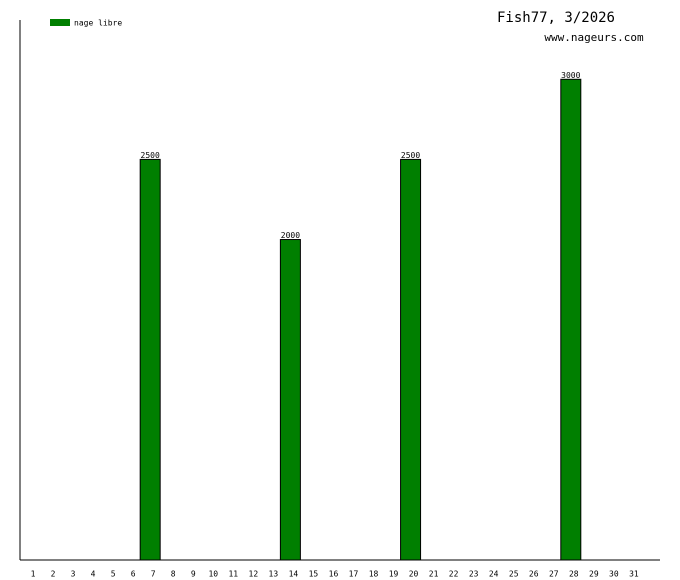  What do you see at coordinates (434, 574) in the screenshot?
I see `x-tick-label: 21` at bounding box center [434, 574].